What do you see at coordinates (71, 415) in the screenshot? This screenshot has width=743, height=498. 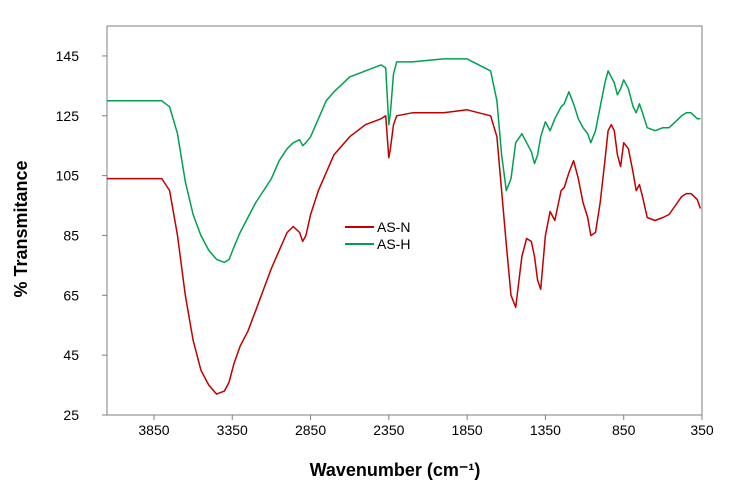 I see `y-tick-label: 25` at bounding box center [71, 415].